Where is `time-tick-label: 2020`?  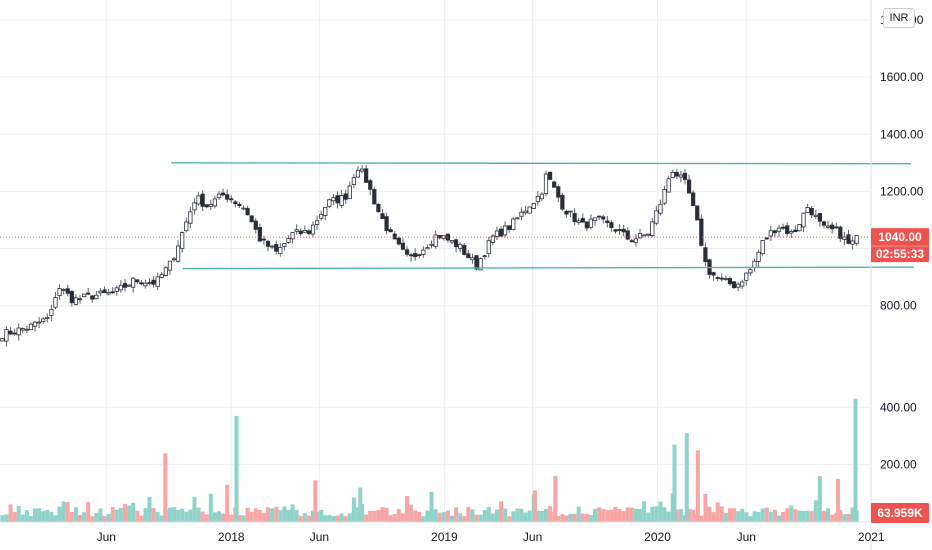
time-tick-label: 2020 is located at coordinates (657, 537).